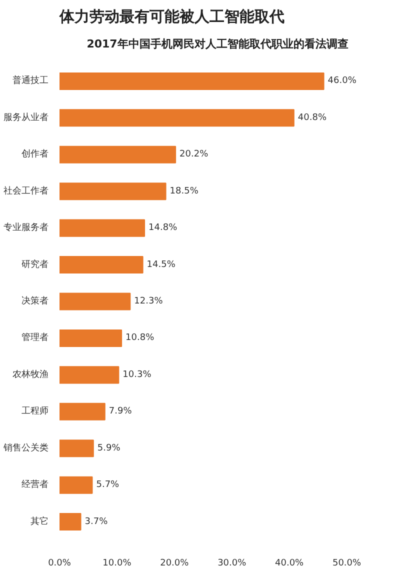 This screenshot has width=395, height=577. I want to click on data-label: 12.3%, so click(149, 301).